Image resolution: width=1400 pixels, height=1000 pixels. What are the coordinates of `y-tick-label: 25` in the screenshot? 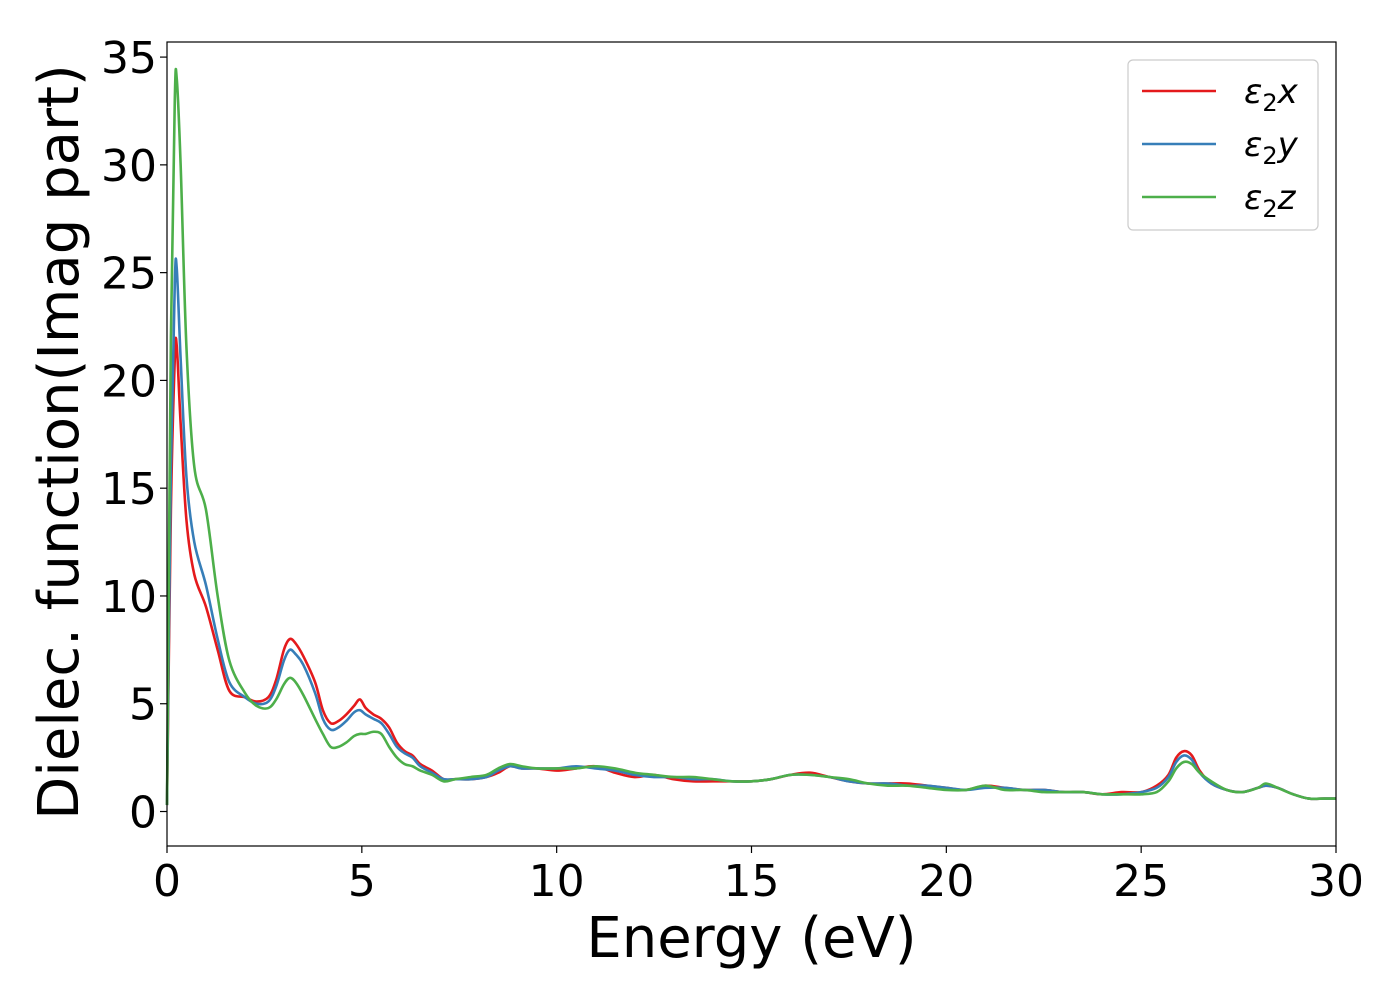 It's located at (129, 274).